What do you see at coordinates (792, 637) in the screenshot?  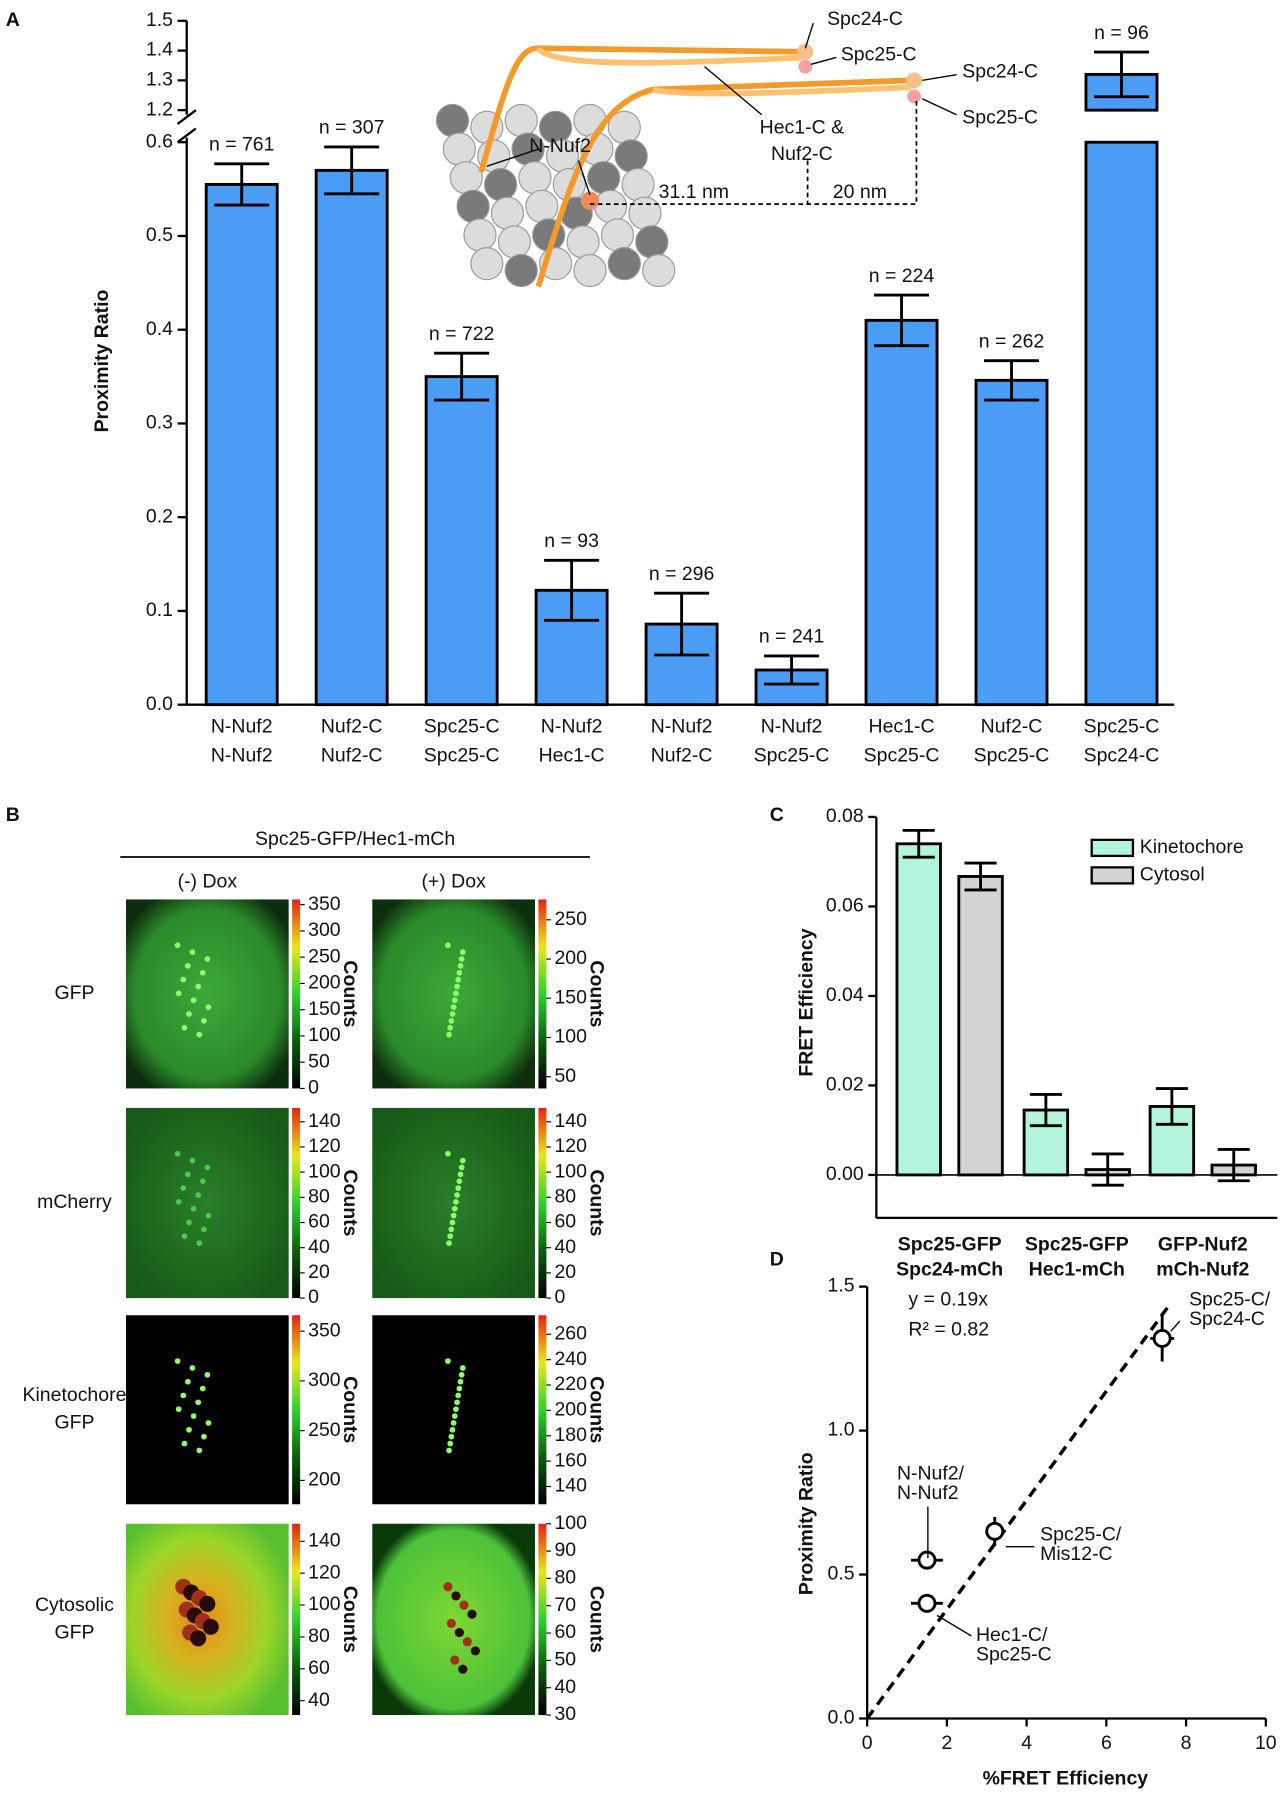 I see `n-label: n = 241` at bounding box center [792, 637].